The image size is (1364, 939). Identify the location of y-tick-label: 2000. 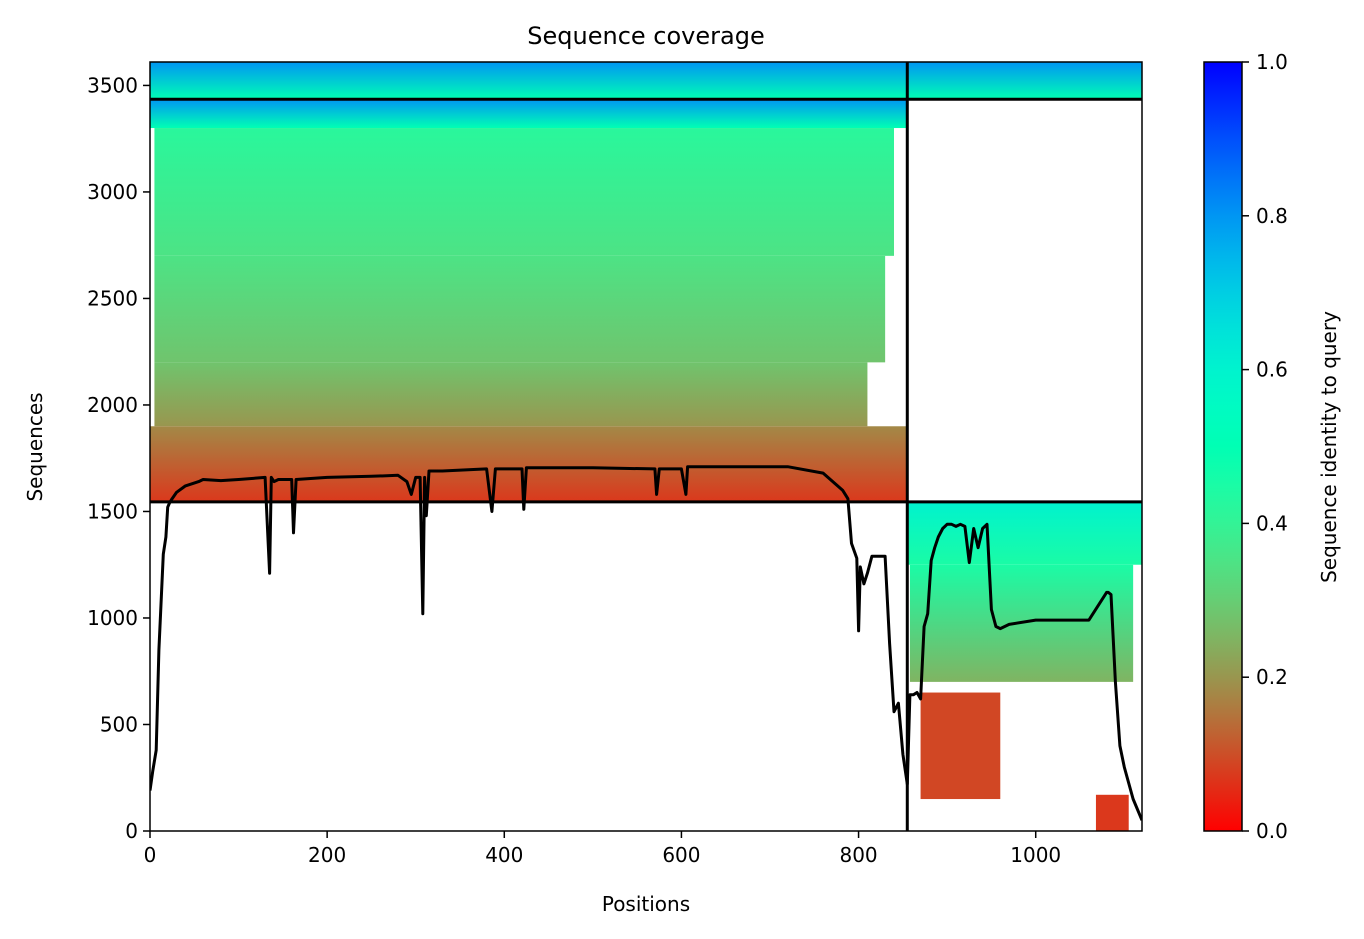
(112, 405).